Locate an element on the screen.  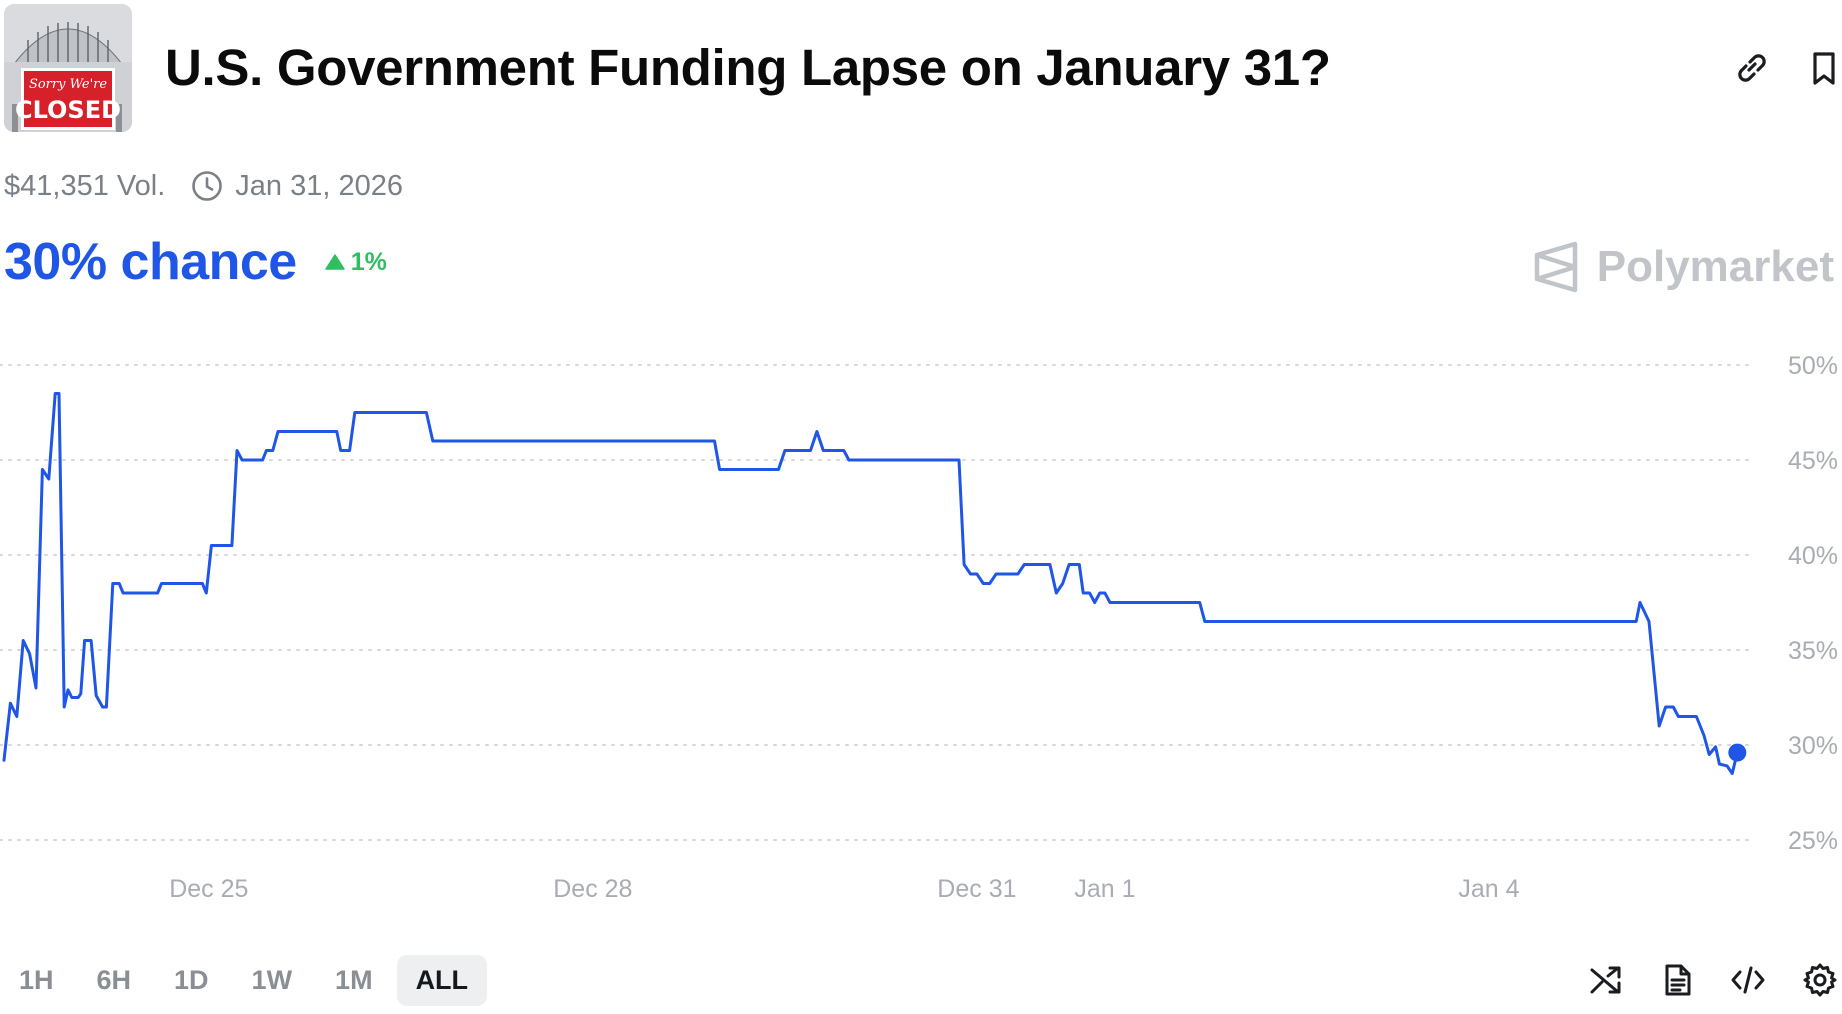
code-icon is located at coordinates (1748, 980).